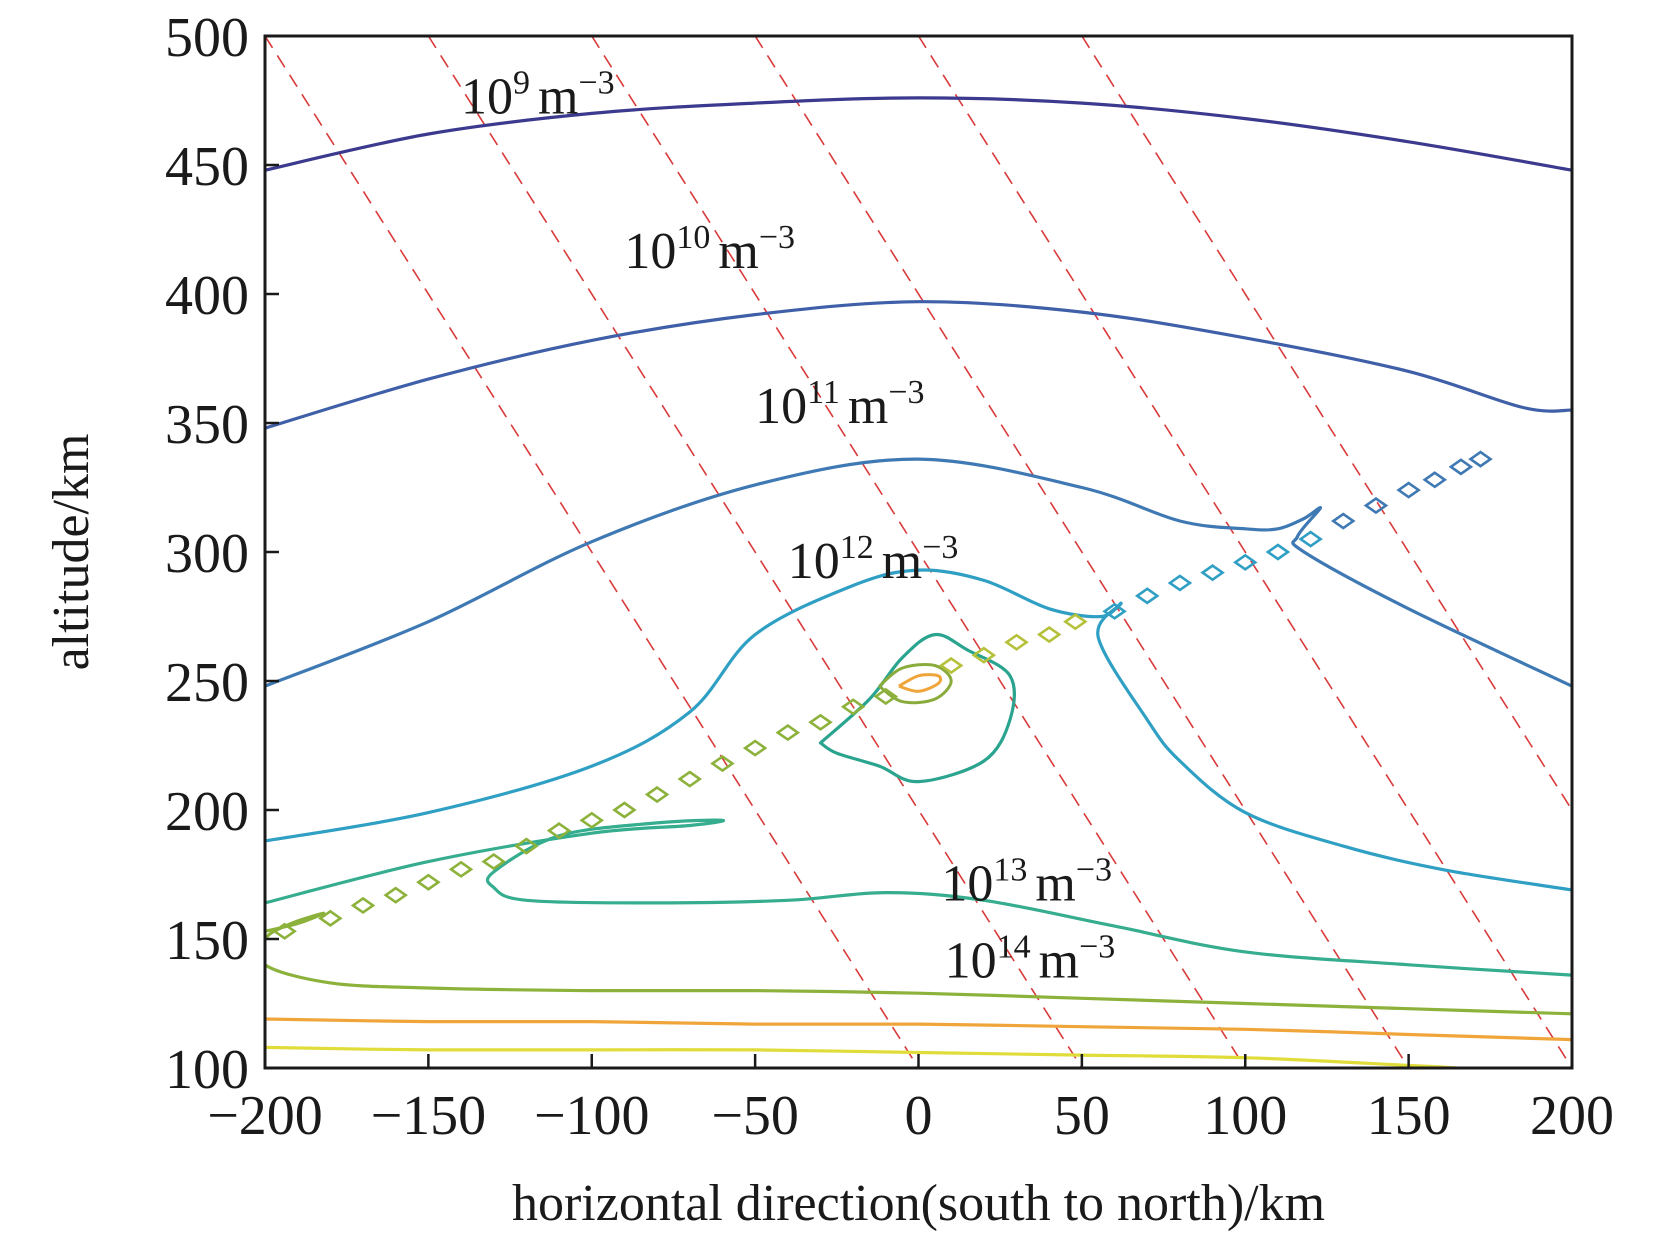  I want to click on contour-line-c9, so click(918, 134).